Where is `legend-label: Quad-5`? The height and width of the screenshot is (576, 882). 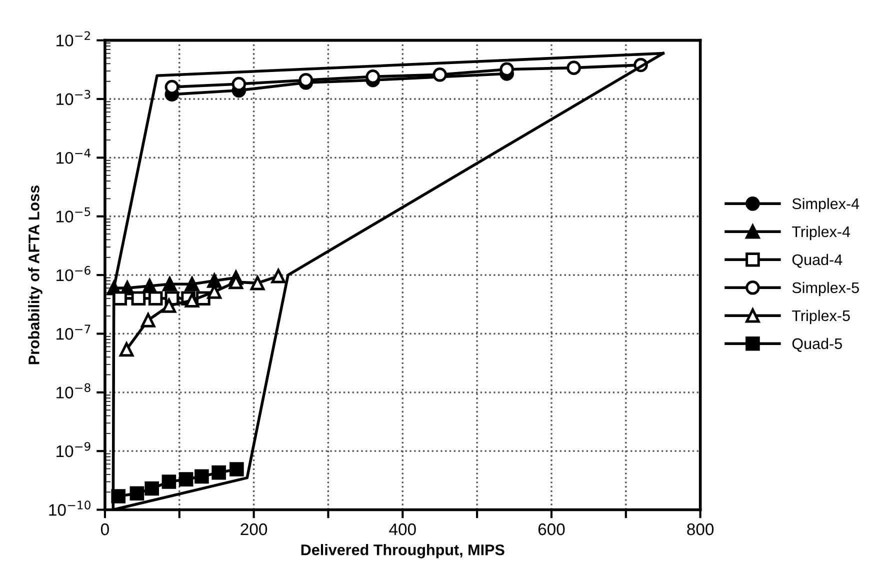
legend-label: Quad-5 is located at coordinates (817, 345).